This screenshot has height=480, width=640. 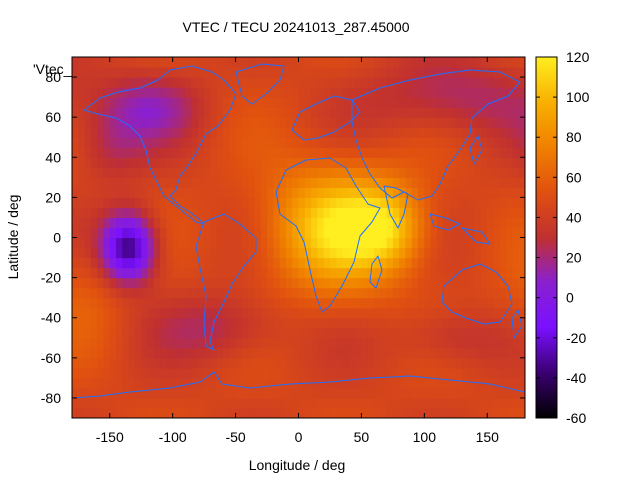 What do you see at coordinates (570, 298) in the screenshot?
I see `colorbar-tick-label: 0` at bounding box center [570, 298].